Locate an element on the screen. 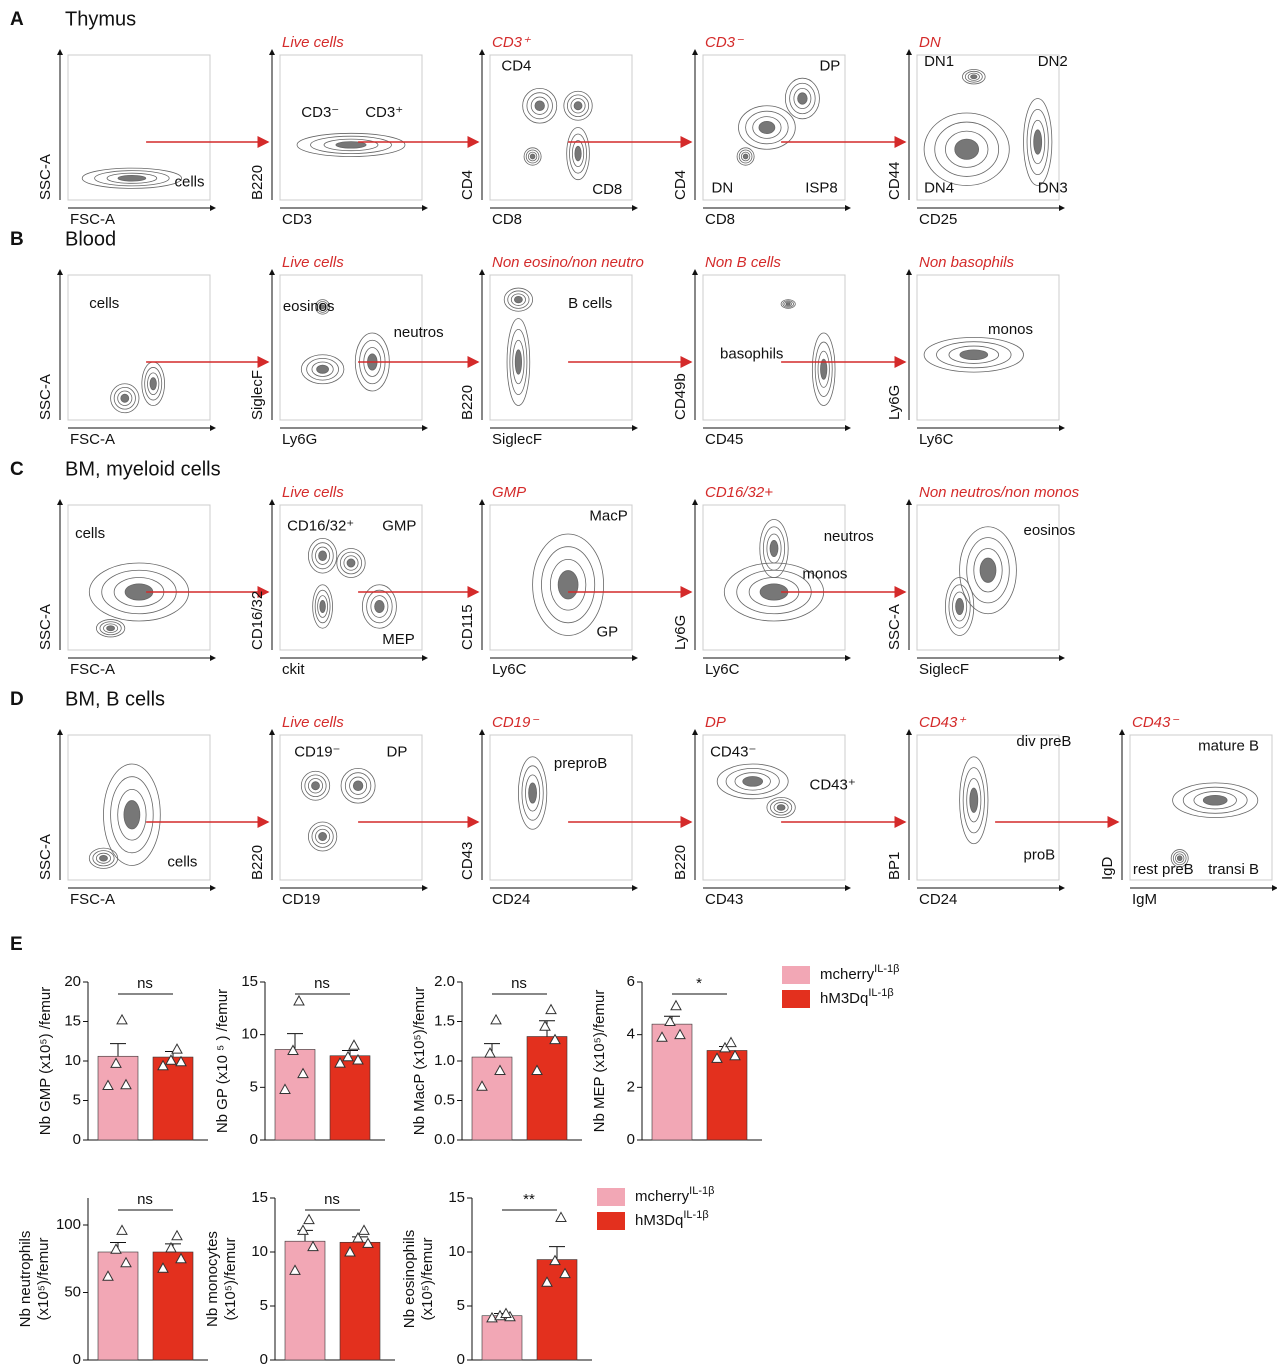  gate-label: CD3⁻ is located at coordinates (320, 112).